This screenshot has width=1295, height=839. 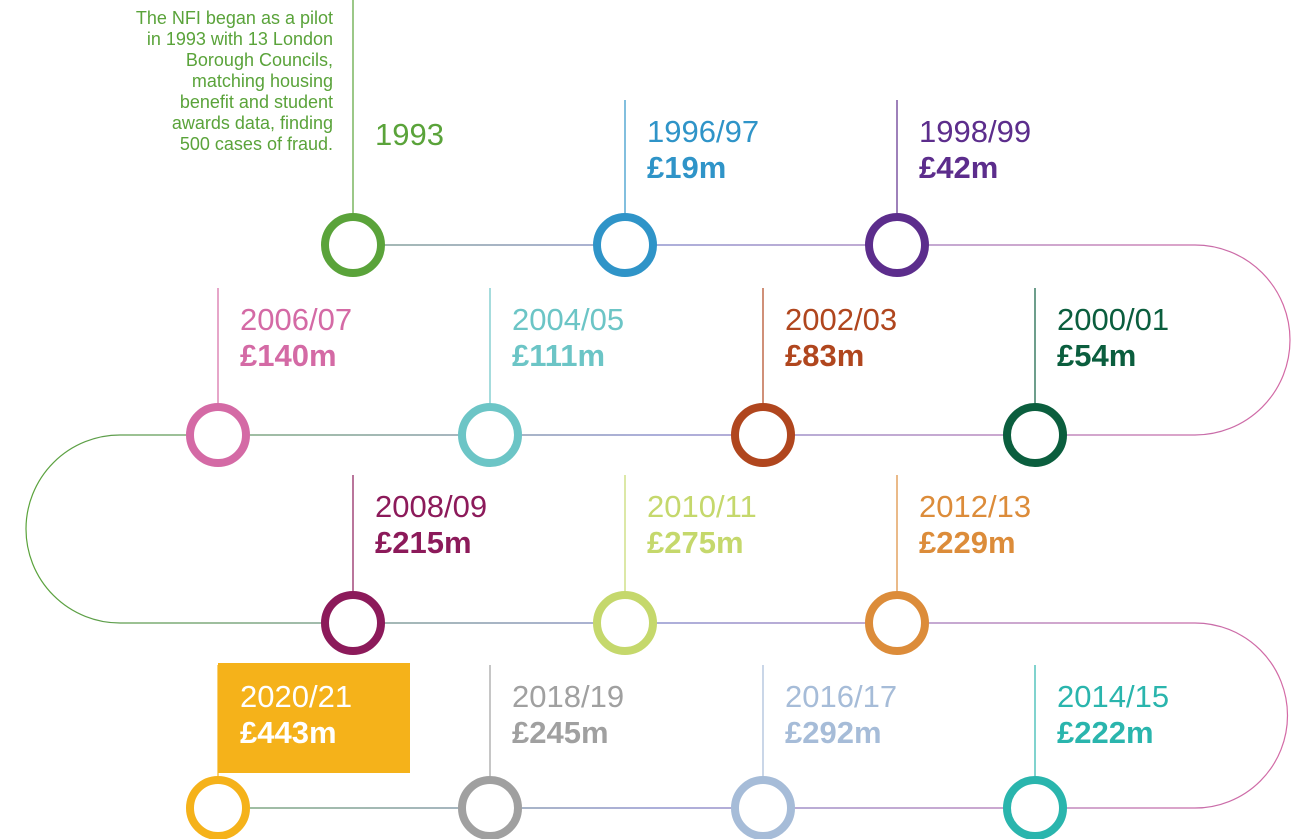 What do you see at coordinates (958, 167) in the screenshot?
I see `amount-label: £42m` at bounding box center [958, 167].